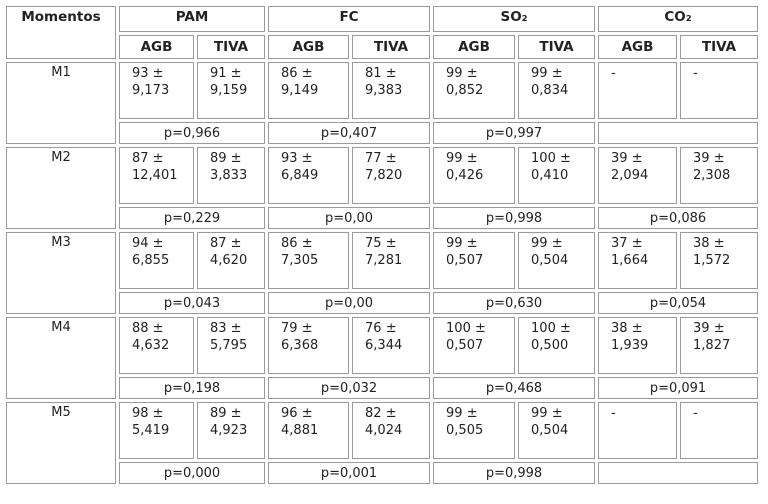 The width and height of the screenshot is (768, 504). Describe the element at coordinates (192, 19) in the screenshot. I see `group-header: PAM` at that location.